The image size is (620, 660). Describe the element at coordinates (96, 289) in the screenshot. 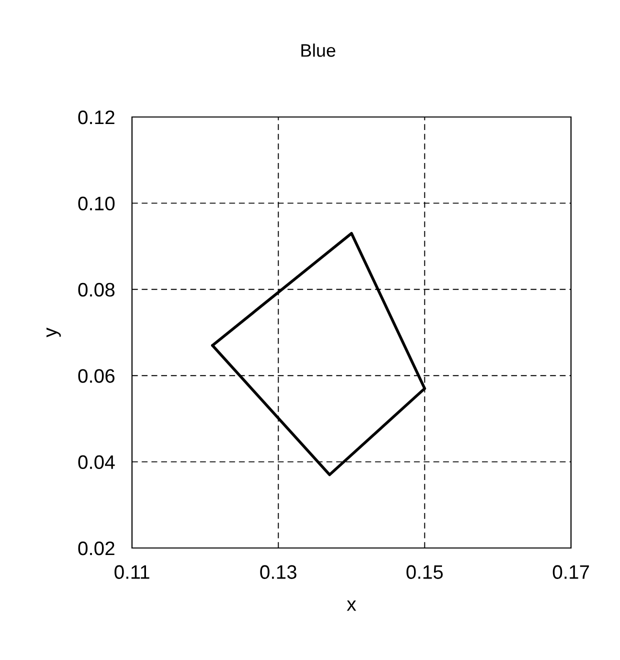

I see `y-tick-label: 0.08` at that location.